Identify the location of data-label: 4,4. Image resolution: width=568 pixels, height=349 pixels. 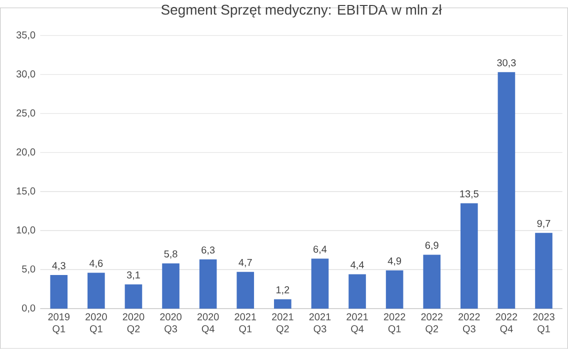
(357, 265).